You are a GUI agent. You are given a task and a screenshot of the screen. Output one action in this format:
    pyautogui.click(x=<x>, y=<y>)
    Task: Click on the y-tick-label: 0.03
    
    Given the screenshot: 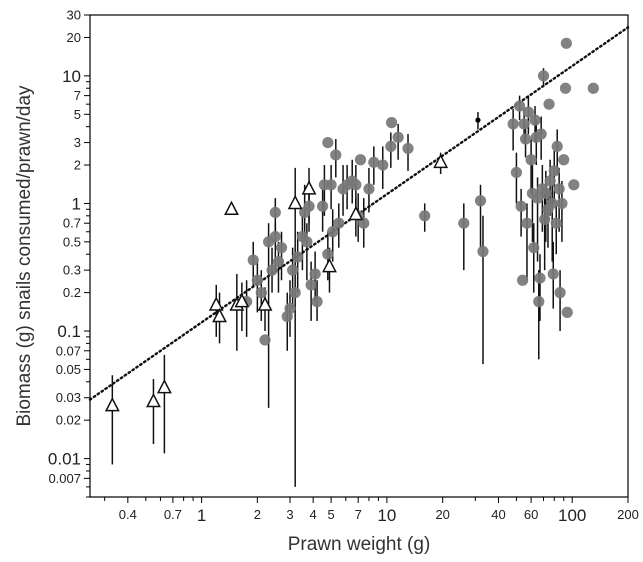 What is the action you would take?
    pyautogui.click(x=68, y=397)
    